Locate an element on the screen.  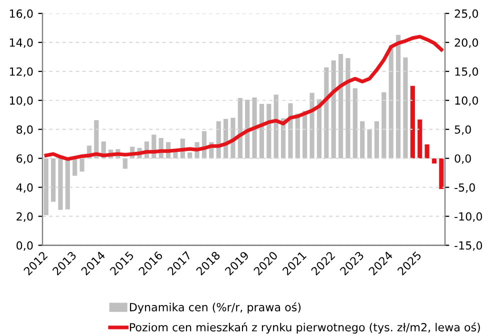
y-tick-label: 8,0 is located at coordinates (24, 130).